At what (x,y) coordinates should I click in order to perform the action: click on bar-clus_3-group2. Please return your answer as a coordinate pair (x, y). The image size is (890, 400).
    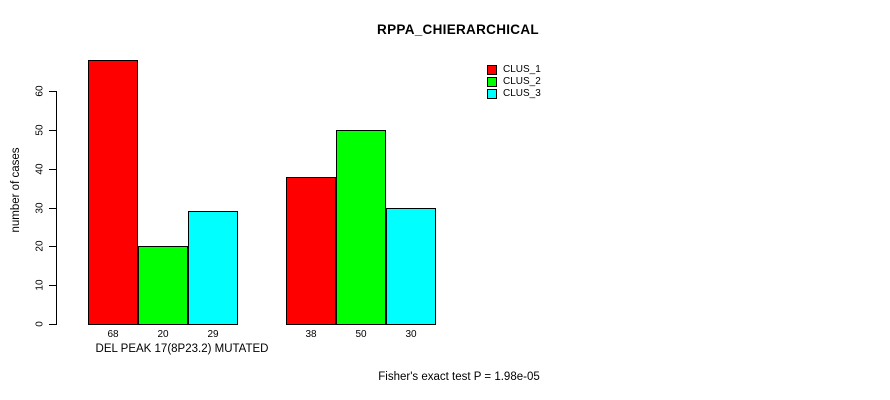
    Looking at the image, I should click on (411, 266).